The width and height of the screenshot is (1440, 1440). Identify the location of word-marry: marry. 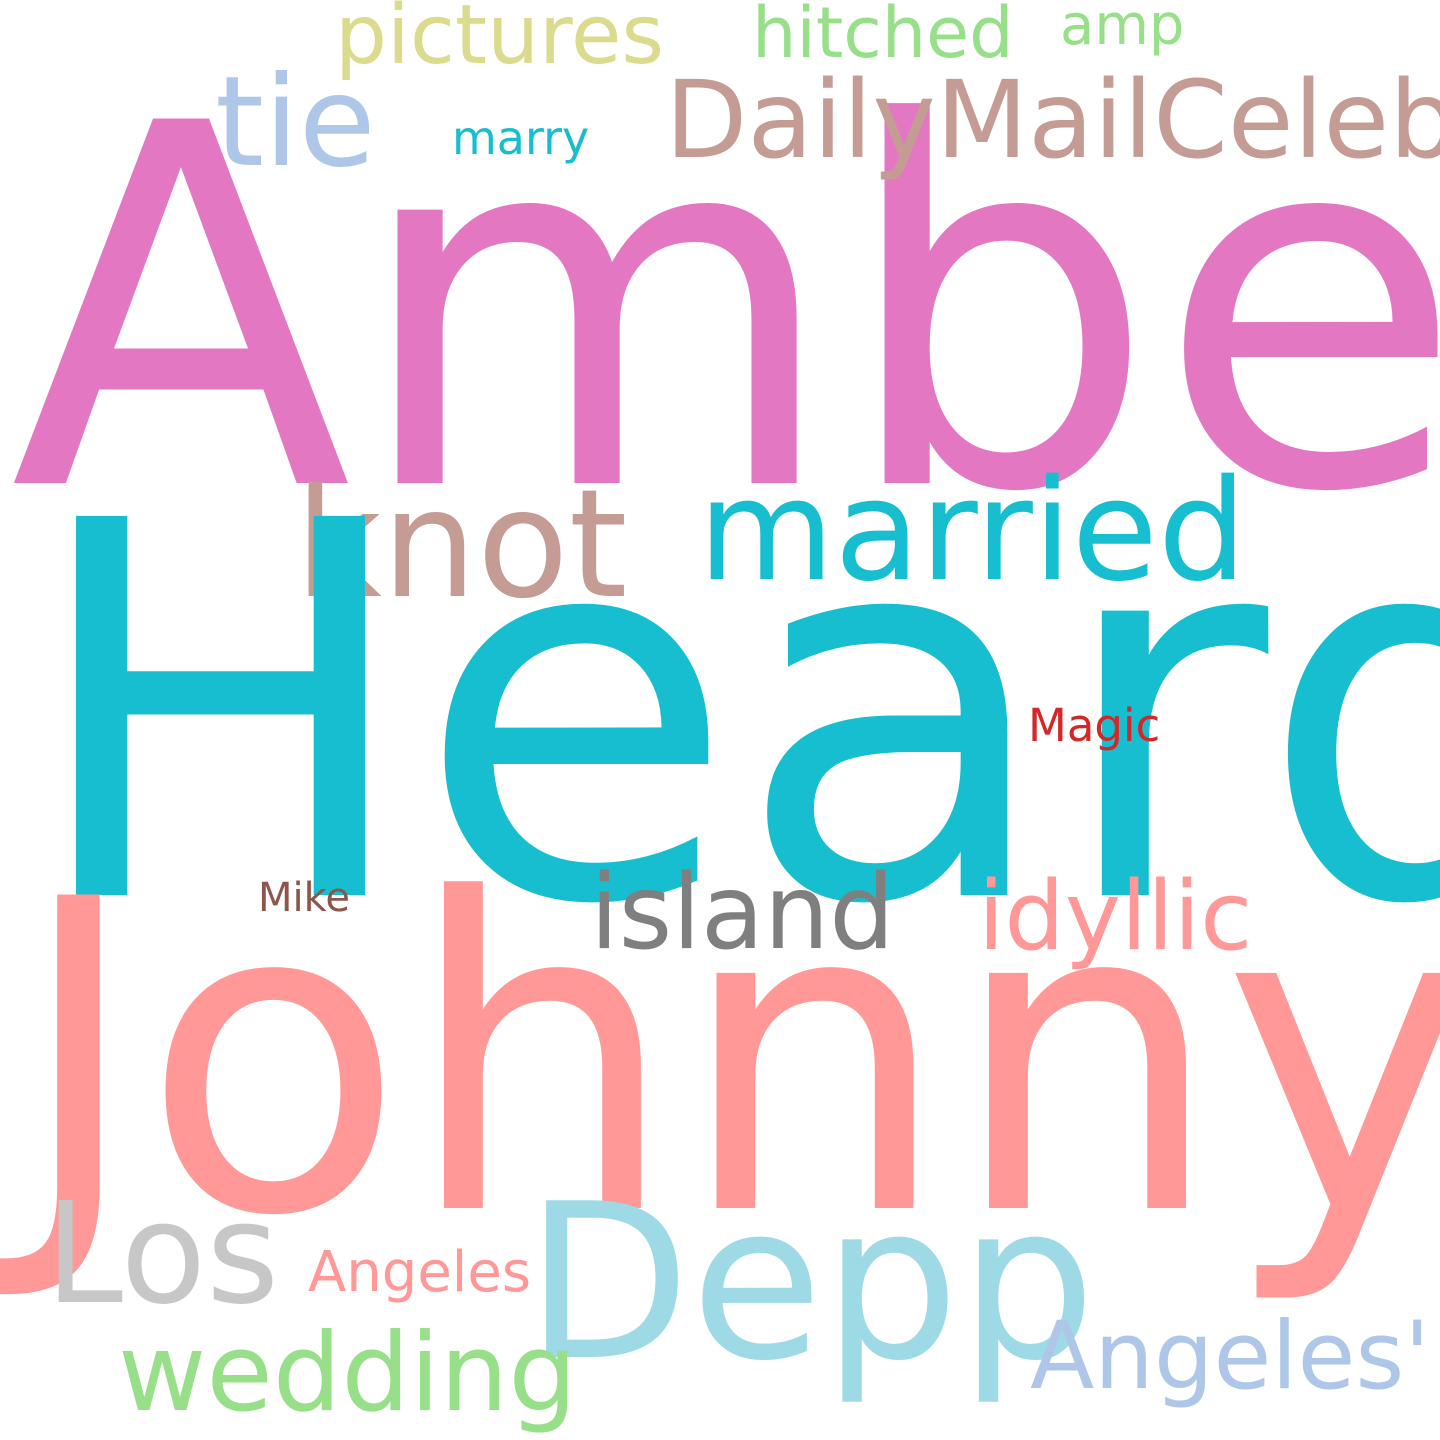
(521, 138).